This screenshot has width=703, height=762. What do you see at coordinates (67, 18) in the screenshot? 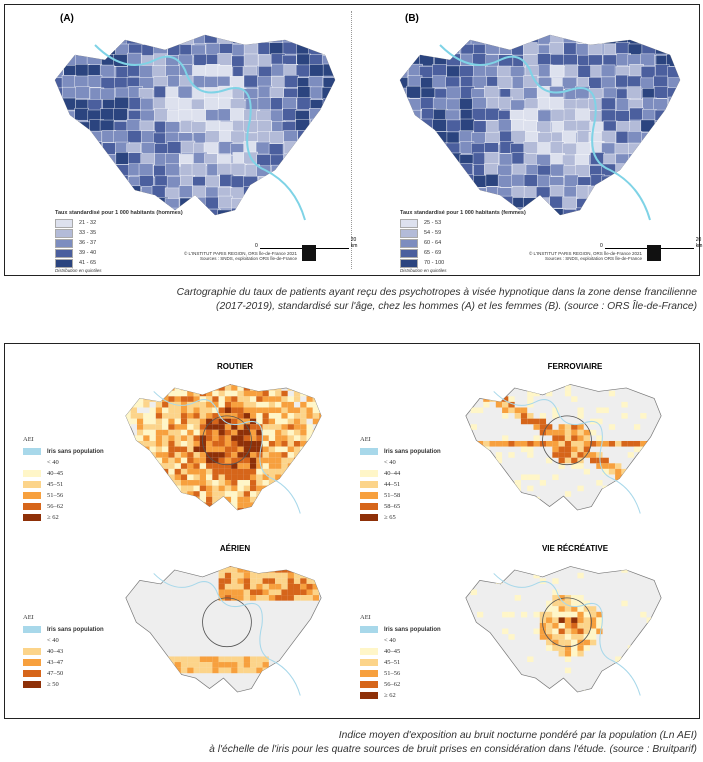
I see `panel-label: (A)` at bounding box center [67, 18].